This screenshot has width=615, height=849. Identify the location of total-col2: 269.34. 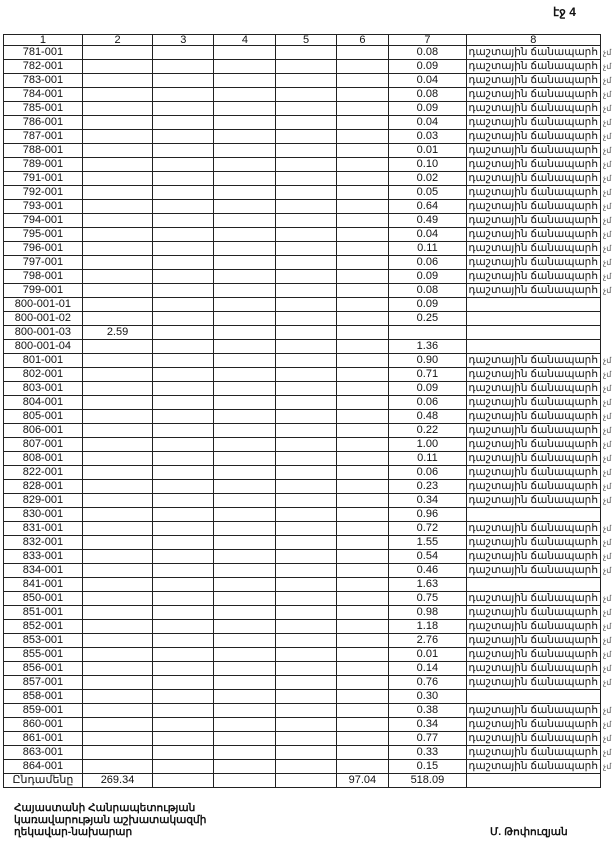
(117, 780).